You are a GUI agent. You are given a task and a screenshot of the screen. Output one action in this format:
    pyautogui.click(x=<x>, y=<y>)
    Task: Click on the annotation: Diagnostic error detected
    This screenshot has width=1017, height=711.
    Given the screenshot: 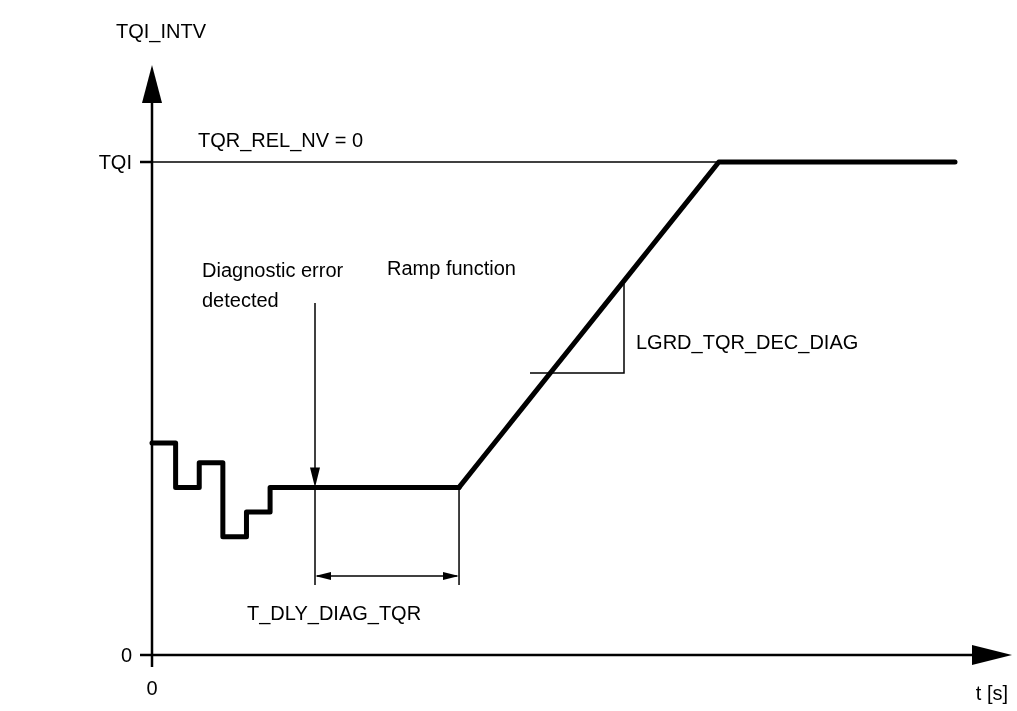 What is the action you would take?
    pyautogui.click(x=273, y=285)
    